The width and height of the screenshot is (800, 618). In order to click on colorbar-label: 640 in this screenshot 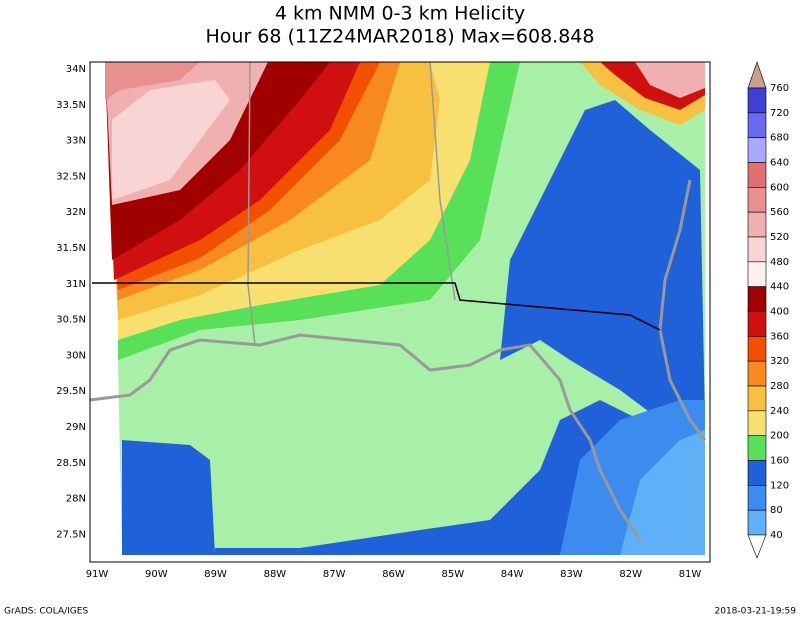, I will do `click(779, 163)`.